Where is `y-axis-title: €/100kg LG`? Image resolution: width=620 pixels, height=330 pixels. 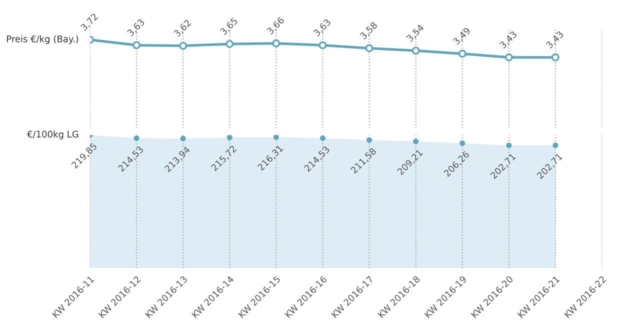
y-axis-title: €/100kg LG is located at coordinates (52, 135).